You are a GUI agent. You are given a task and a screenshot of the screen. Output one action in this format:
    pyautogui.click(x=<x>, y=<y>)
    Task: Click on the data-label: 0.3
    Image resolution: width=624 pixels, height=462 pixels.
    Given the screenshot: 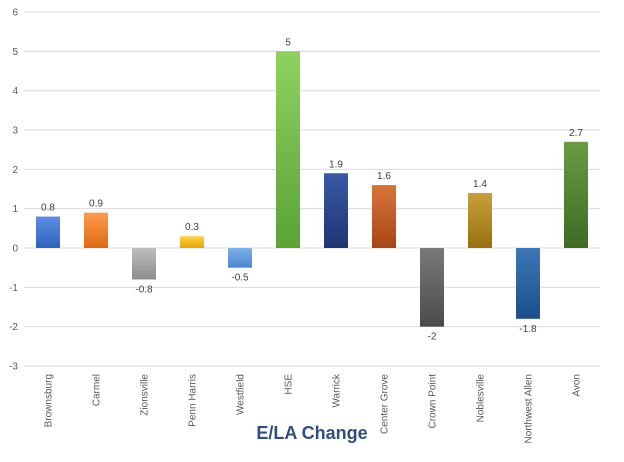 What is the action you would take?
    pyautogui.click(x=192, y=227)
    